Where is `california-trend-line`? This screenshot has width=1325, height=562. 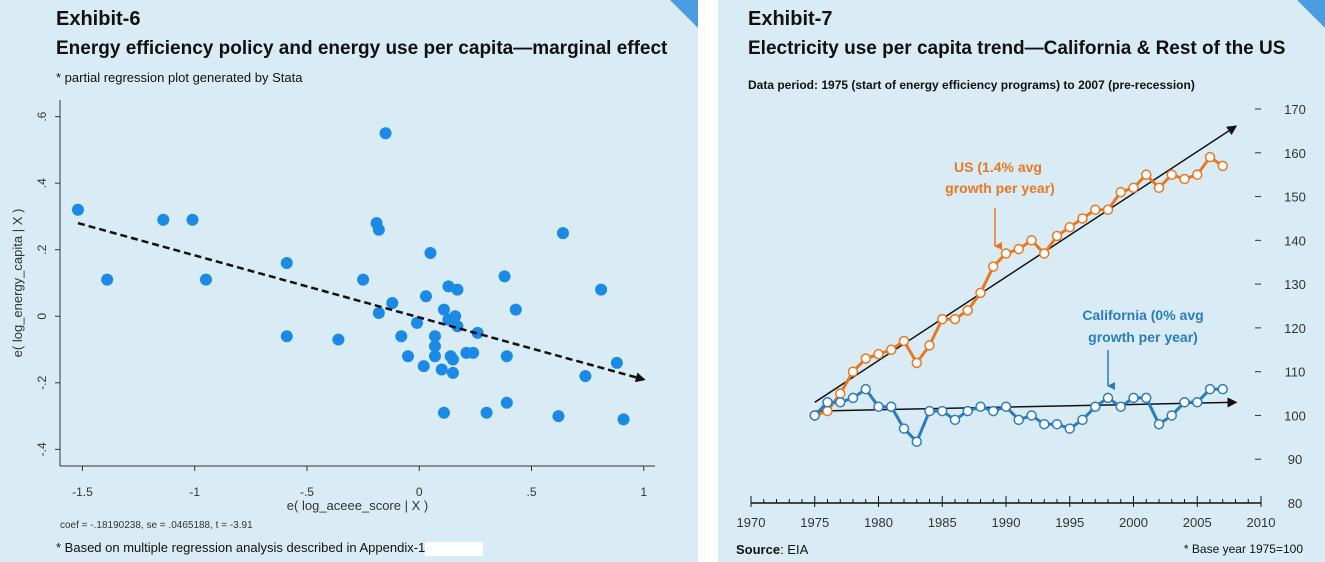 california-trend-line is located at coordinates (1026, 404).